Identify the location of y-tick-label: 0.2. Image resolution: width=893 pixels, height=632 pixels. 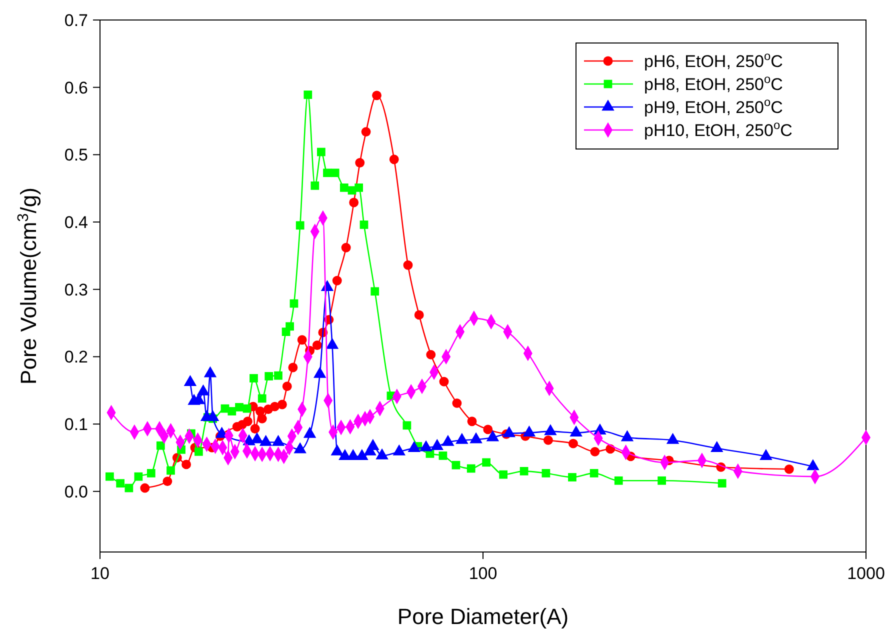
(76, 357).